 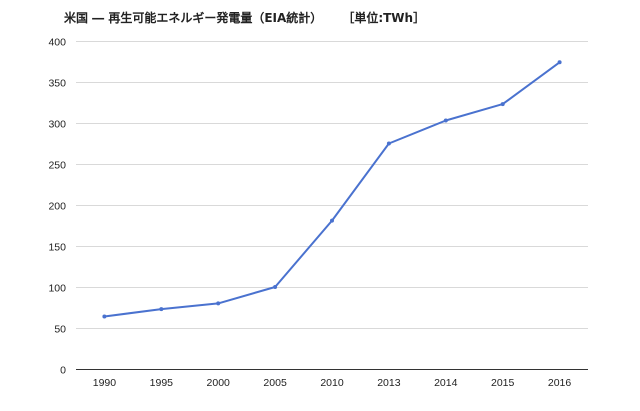 I want to click on x-tick-label-2010: 2010, so click(x=332, y=383).